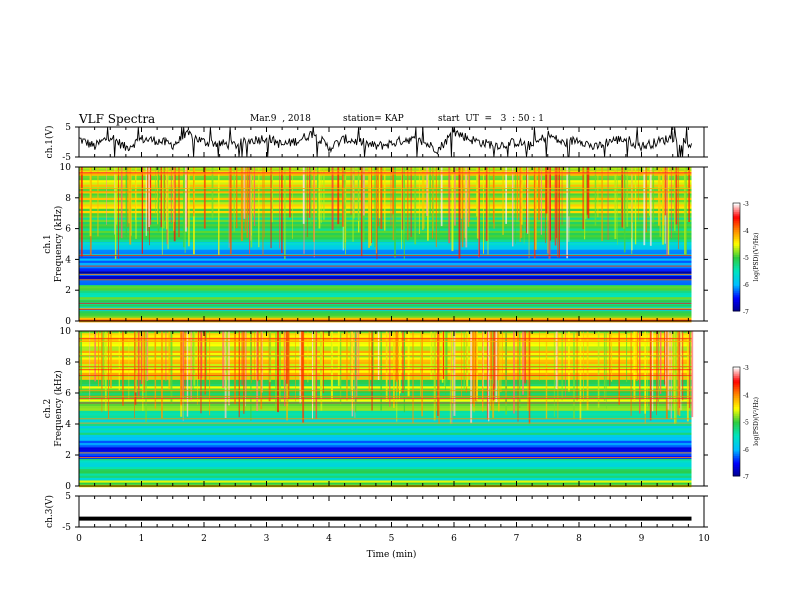  I want to click on ch1-spectrogram-ytick-label: 6, so click(68, 230).